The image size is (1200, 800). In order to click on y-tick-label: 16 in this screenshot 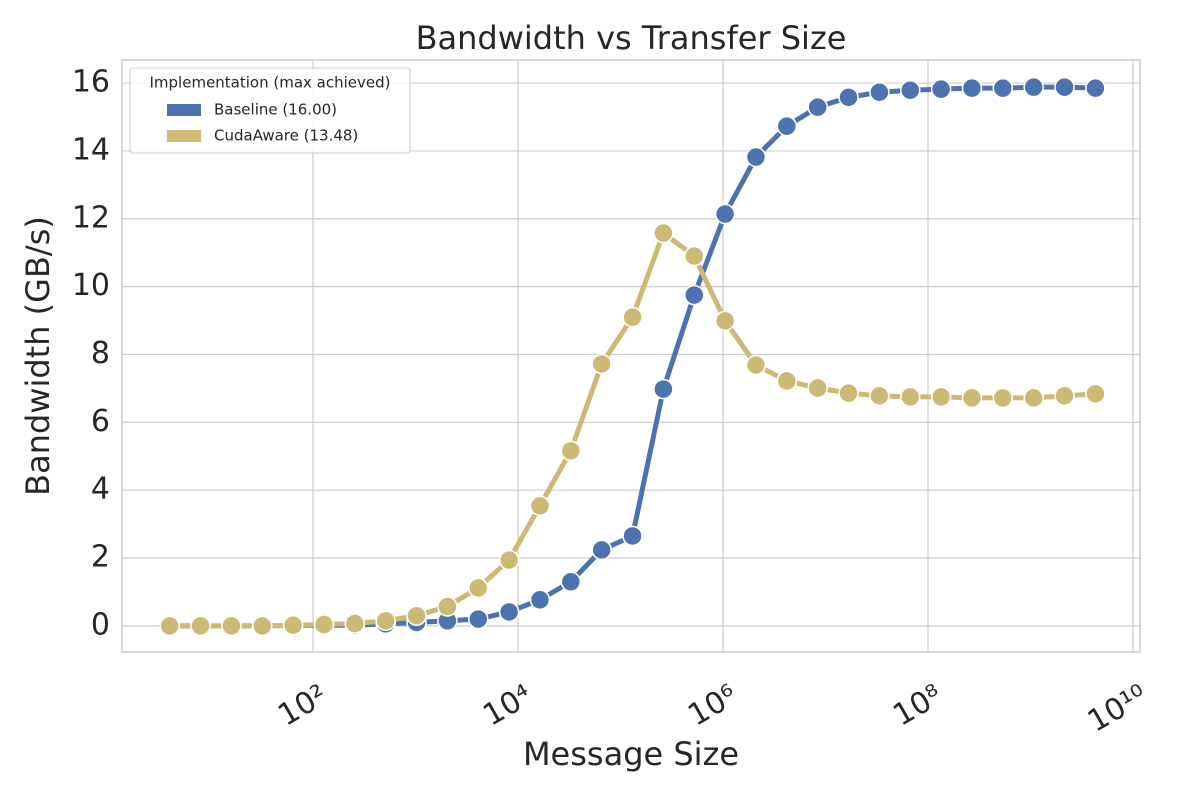, I will do `click(91, 82)`.